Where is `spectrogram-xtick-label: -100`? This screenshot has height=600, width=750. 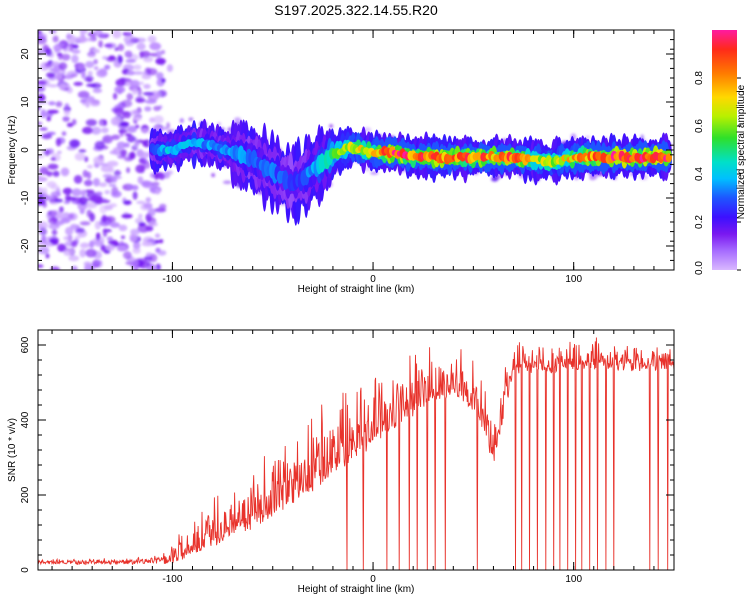 spectrogram-xtick-label: -100 is located at coordinates (172, 279).